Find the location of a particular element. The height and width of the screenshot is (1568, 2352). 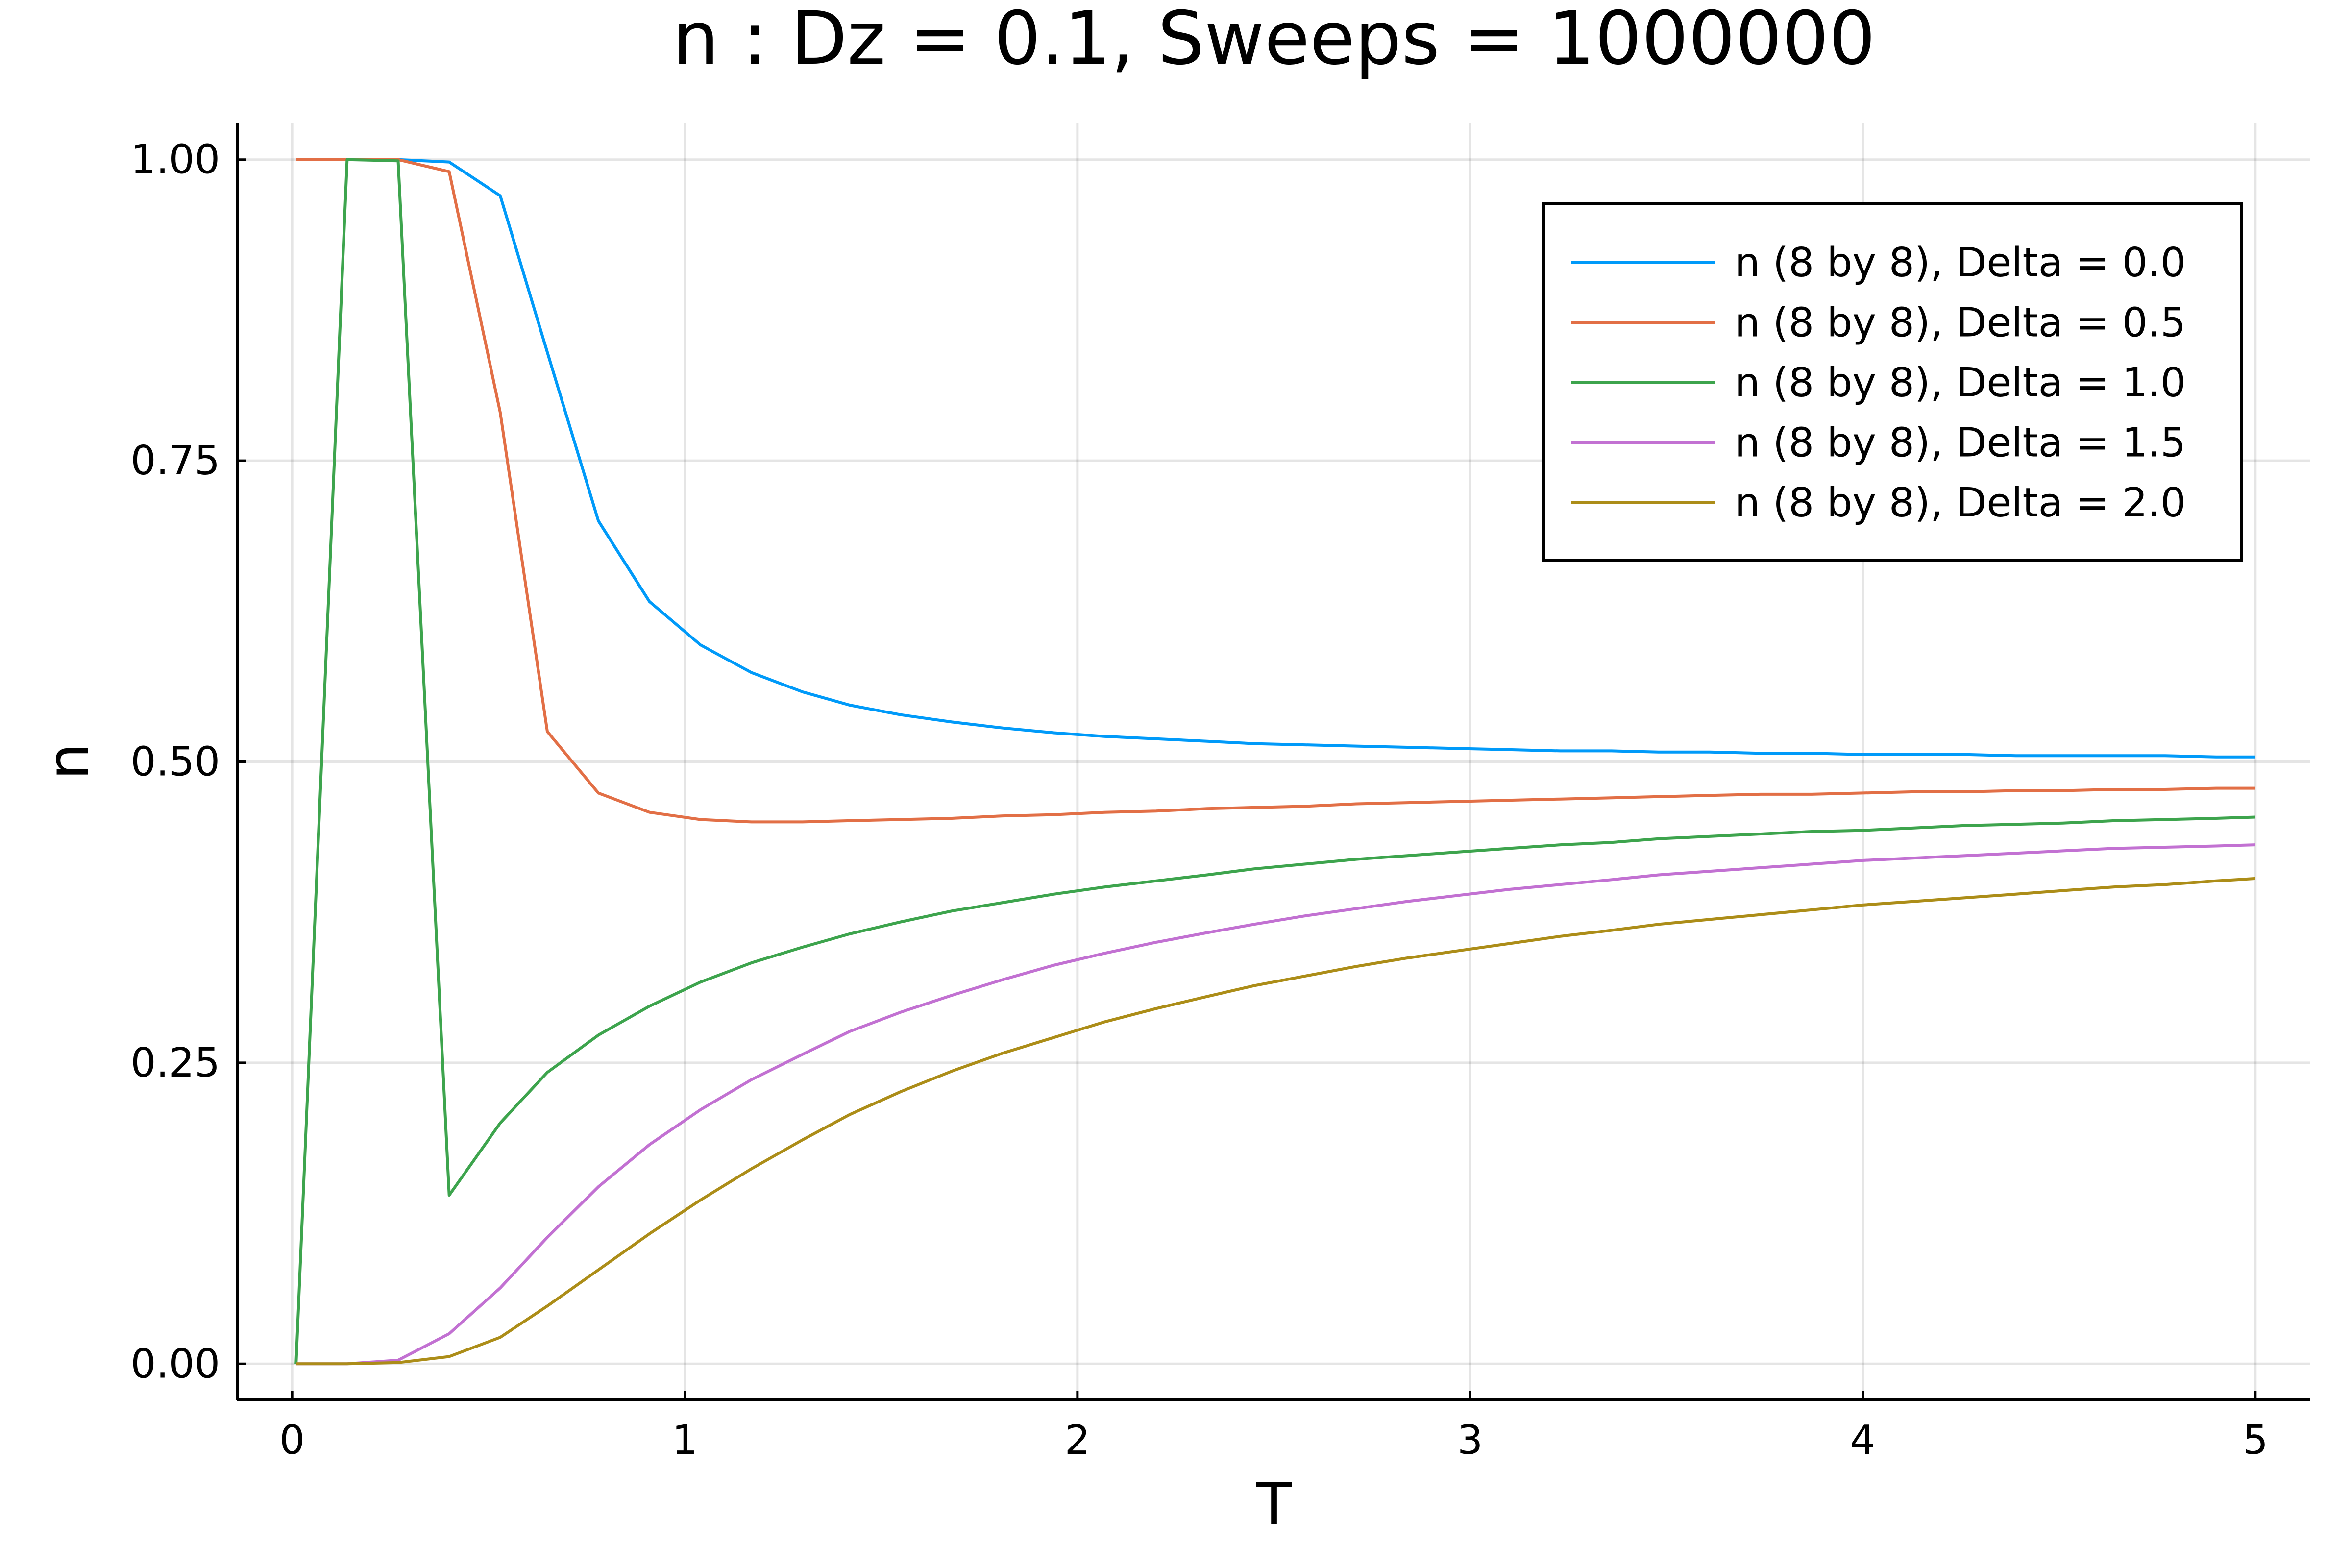

x-tick-label: 3 is located at coordinates (1470, 1440).